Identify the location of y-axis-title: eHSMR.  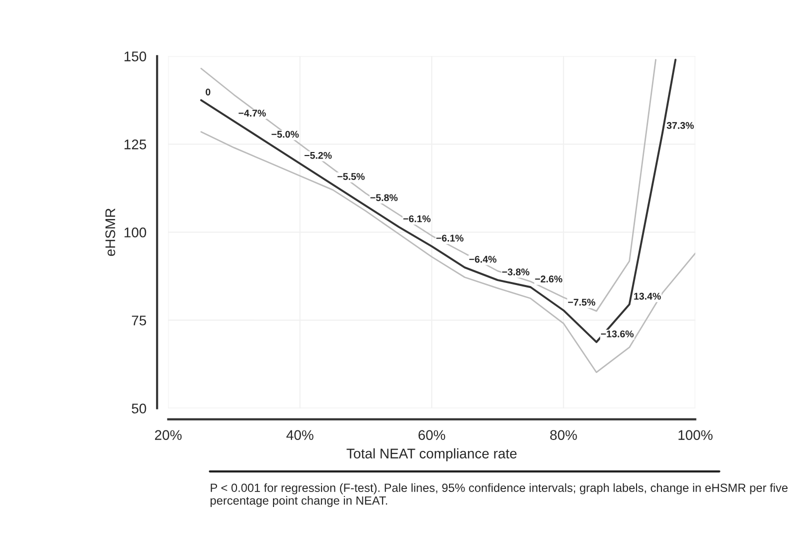
(110, 232).